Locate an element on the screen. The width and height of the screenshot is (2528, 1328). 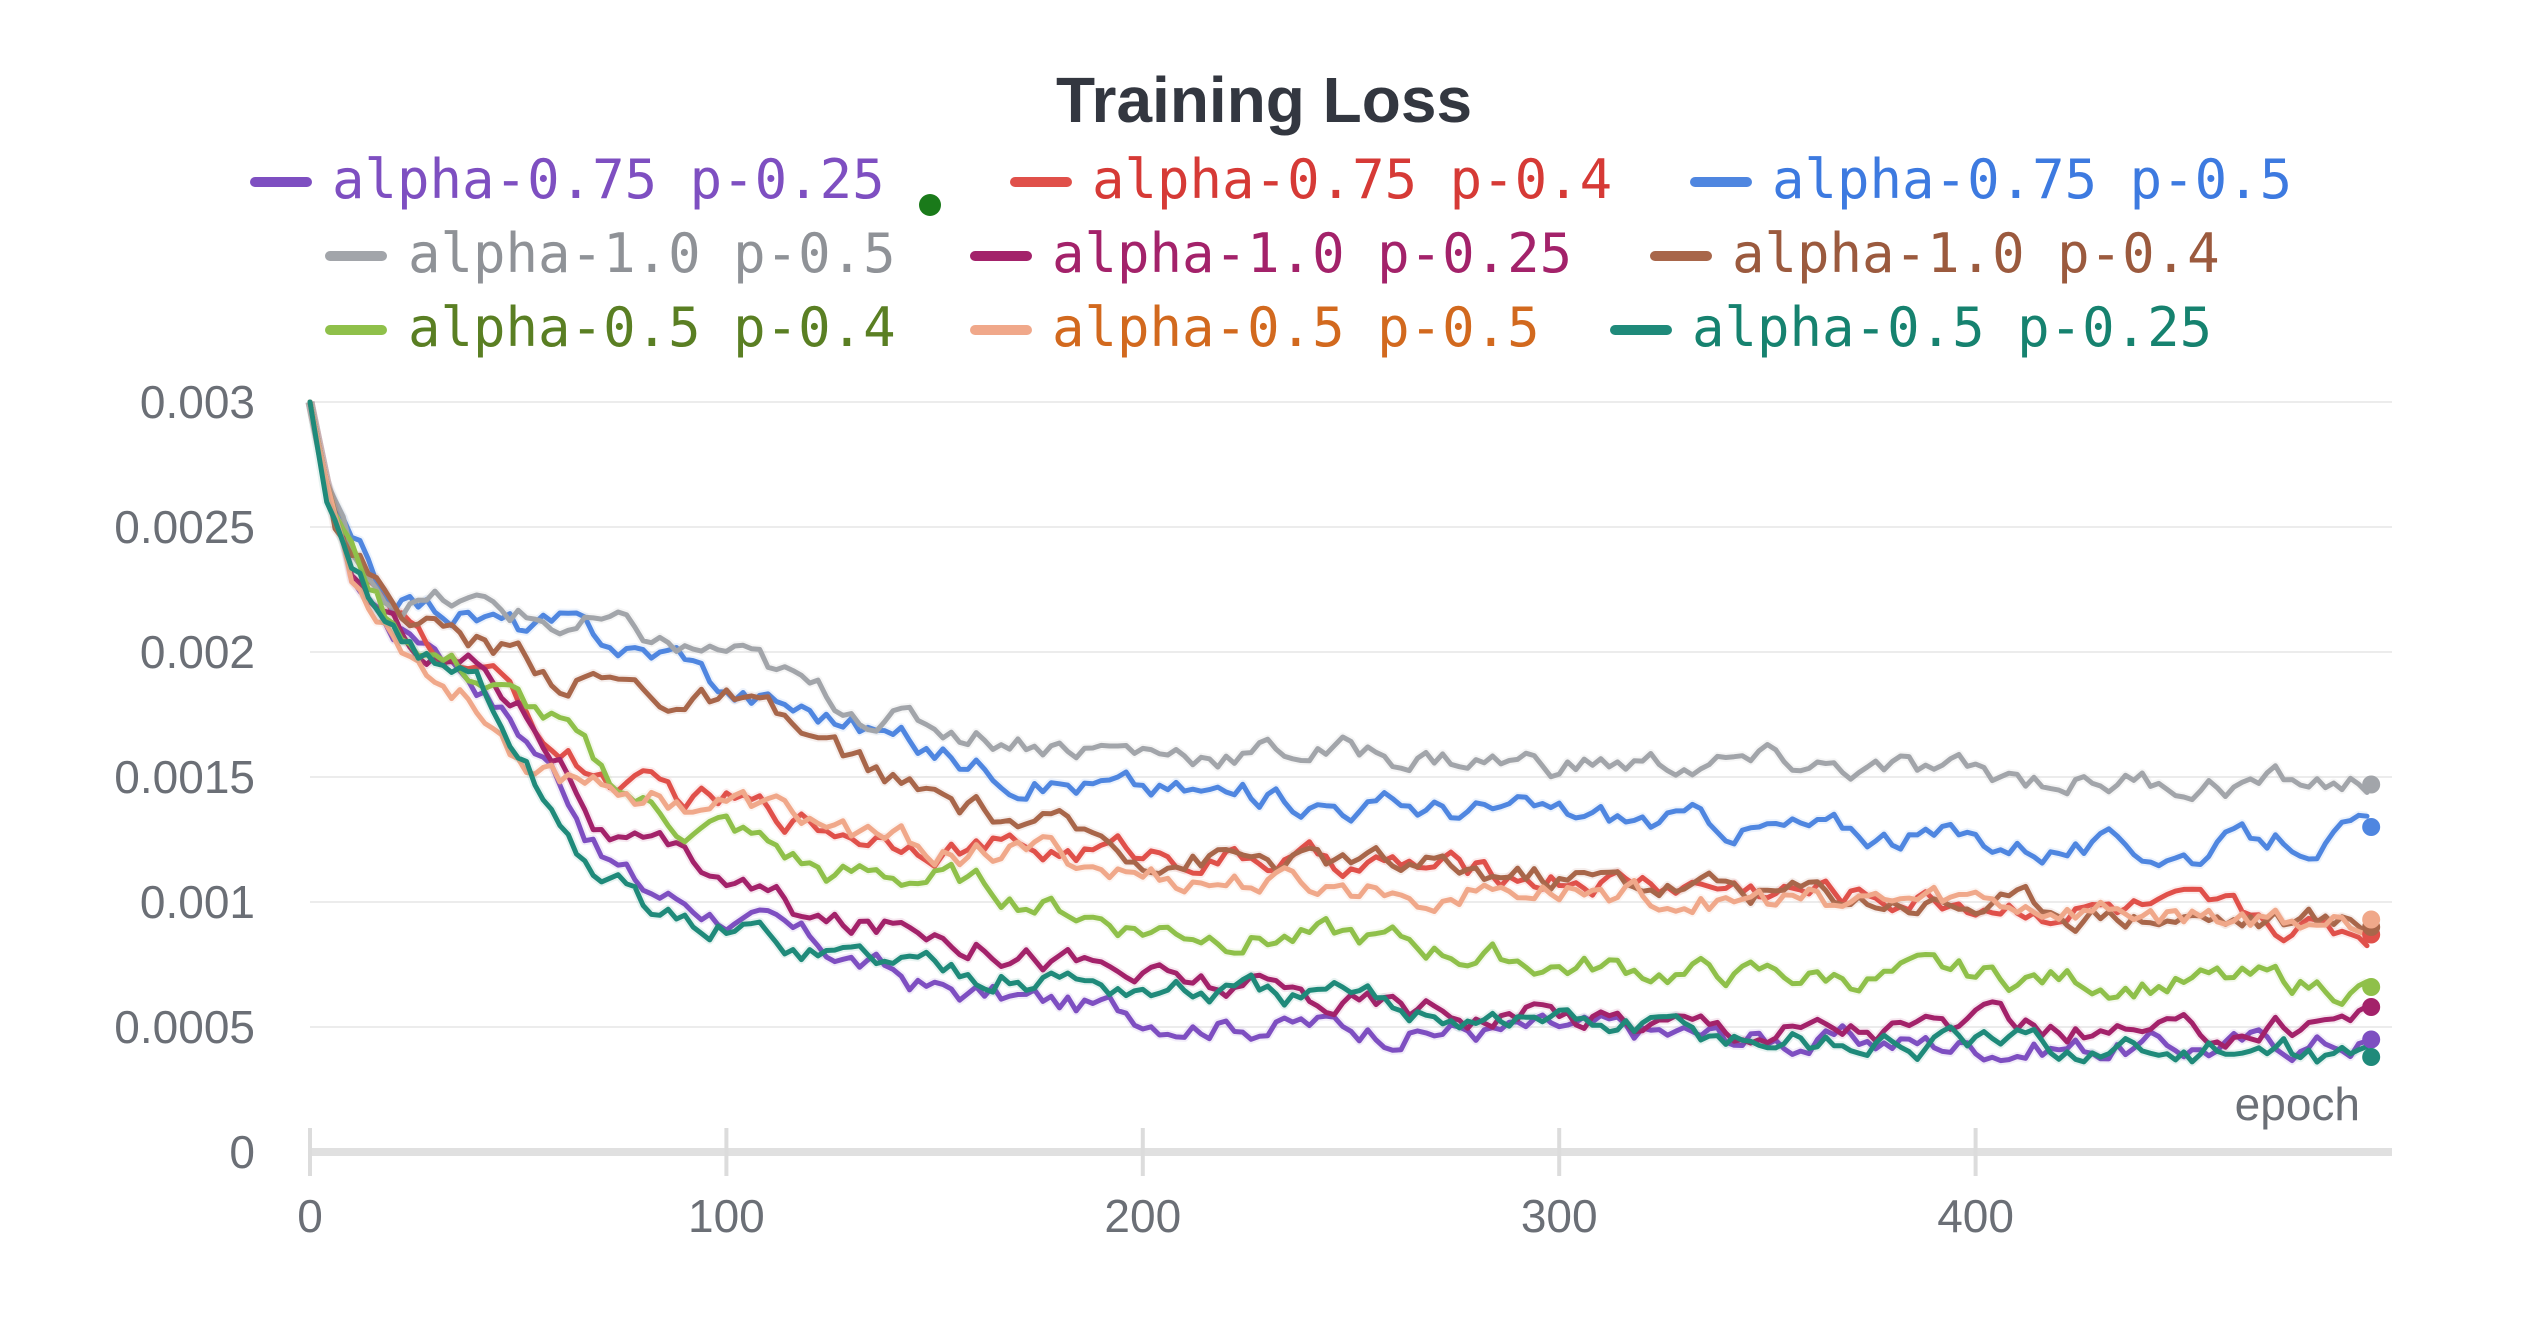
x-tick-label: 100 is located at coordinates (726, 1216).